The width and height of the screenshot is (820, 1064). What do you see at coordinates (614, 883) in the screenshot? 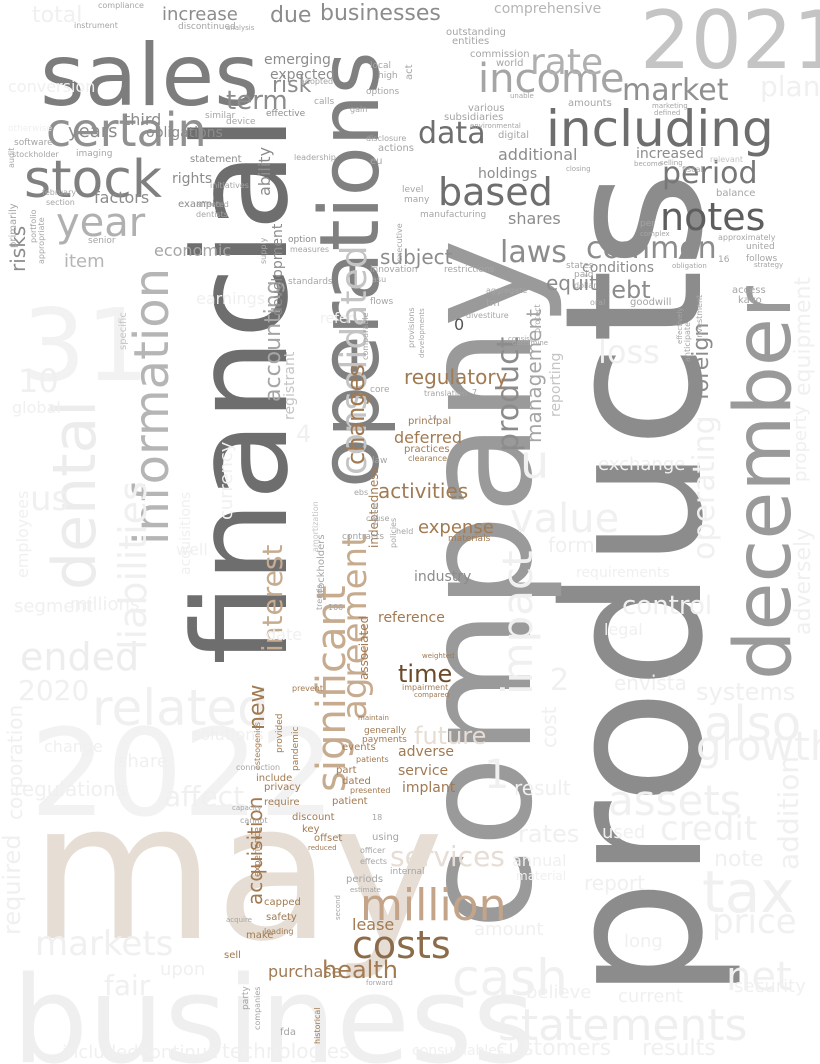
I see `cloud-word: report` at bounding box center [614, 883].